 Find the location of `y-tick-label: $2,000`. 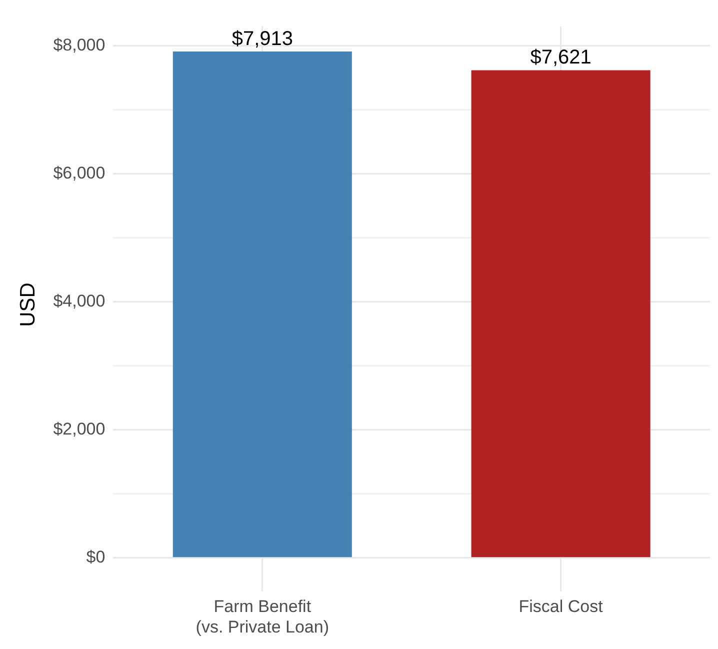

y-tick-label: $2,000 is located at coordinates (79, 429).